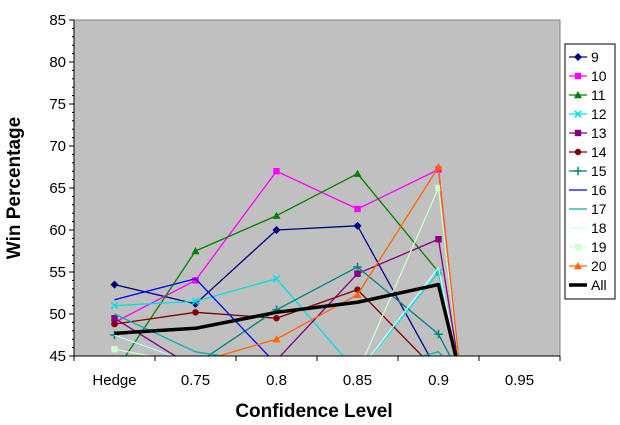 The height and width of the screenshot is (425, 620). Describe the element at coordinates (114, 380) in the screenshot. I see `x-tick-label: Hedge` at that location.